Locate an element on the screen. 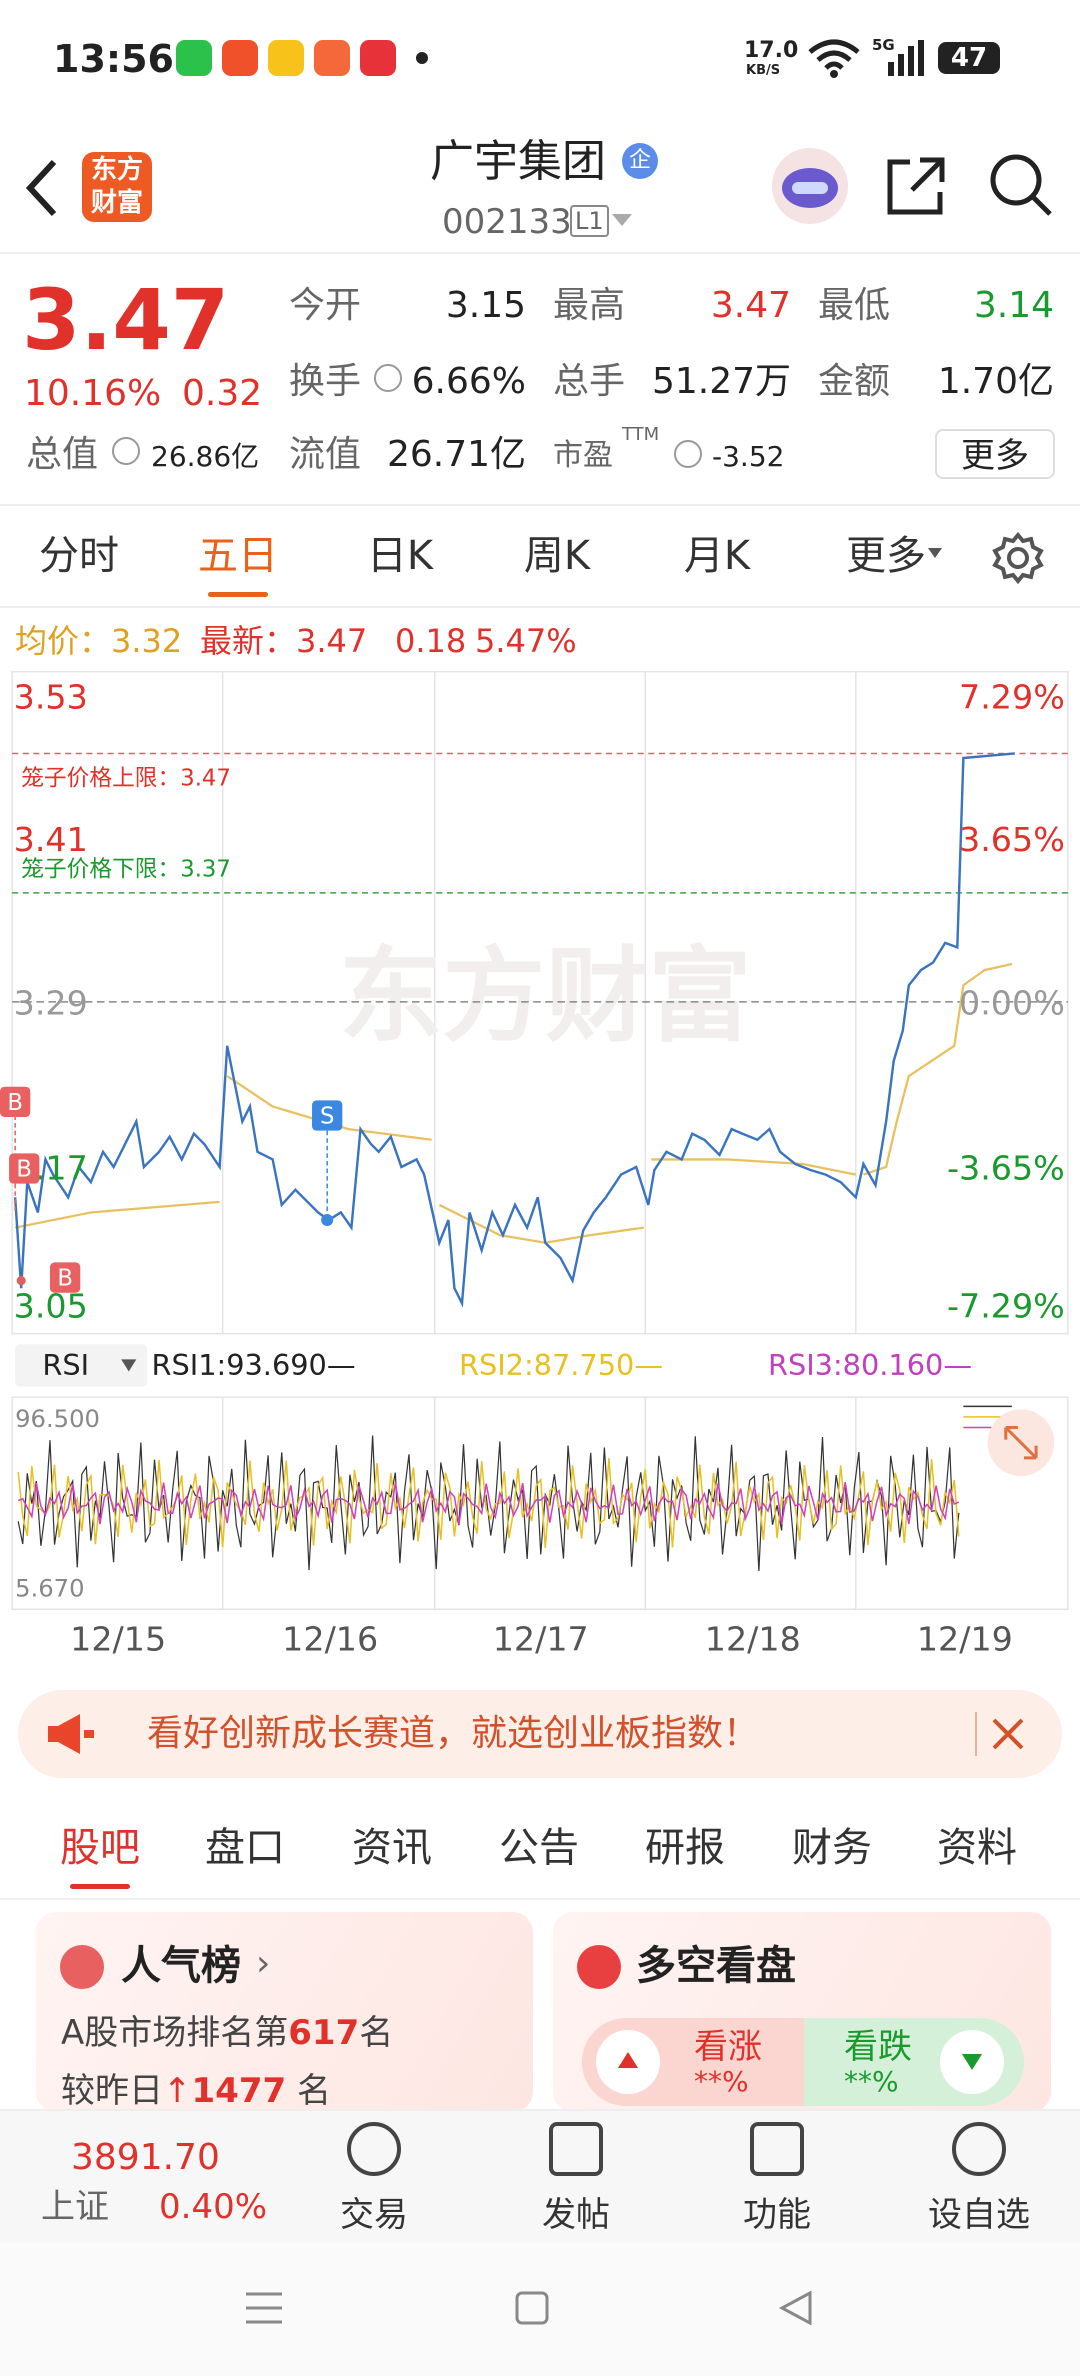 The image size is (1080, 2376). section-tab: 研报 is located at coordinates (685, 1848).